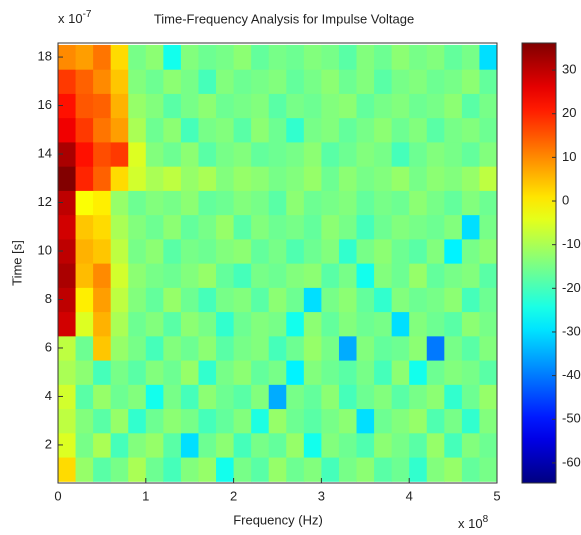 Image resolution: width=581 pixels, height=535 pixels. I want to click on colorbar-tick-label: -10, so click(571, 243).